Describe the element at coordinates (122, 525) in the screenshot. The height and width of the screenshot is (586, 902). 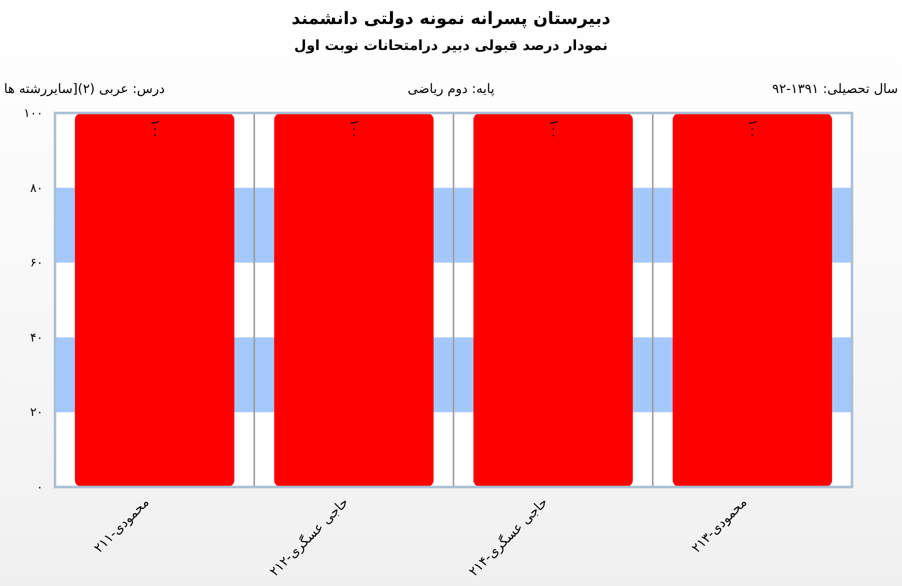
I see `x-tick-label: محمودی-۲۱۱` at that location.